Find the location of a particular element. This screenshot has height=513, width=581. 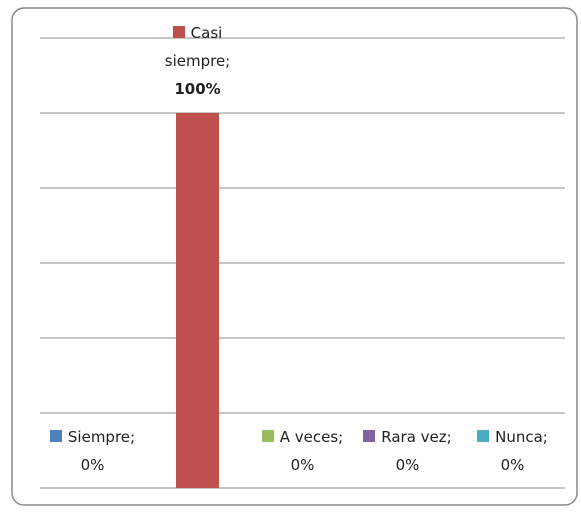

data-label: A veces; 0% is located at coordinates (303, 451).